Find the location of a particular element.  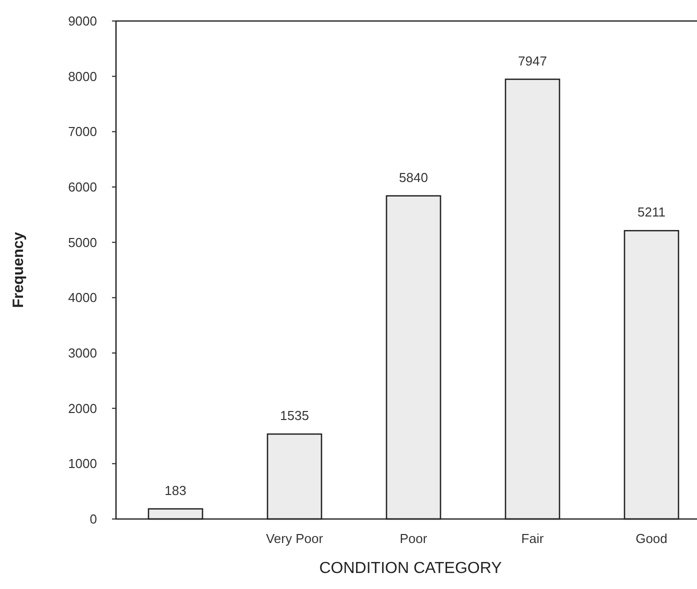

data-label: 1535 is located at coordinates (294, 416).